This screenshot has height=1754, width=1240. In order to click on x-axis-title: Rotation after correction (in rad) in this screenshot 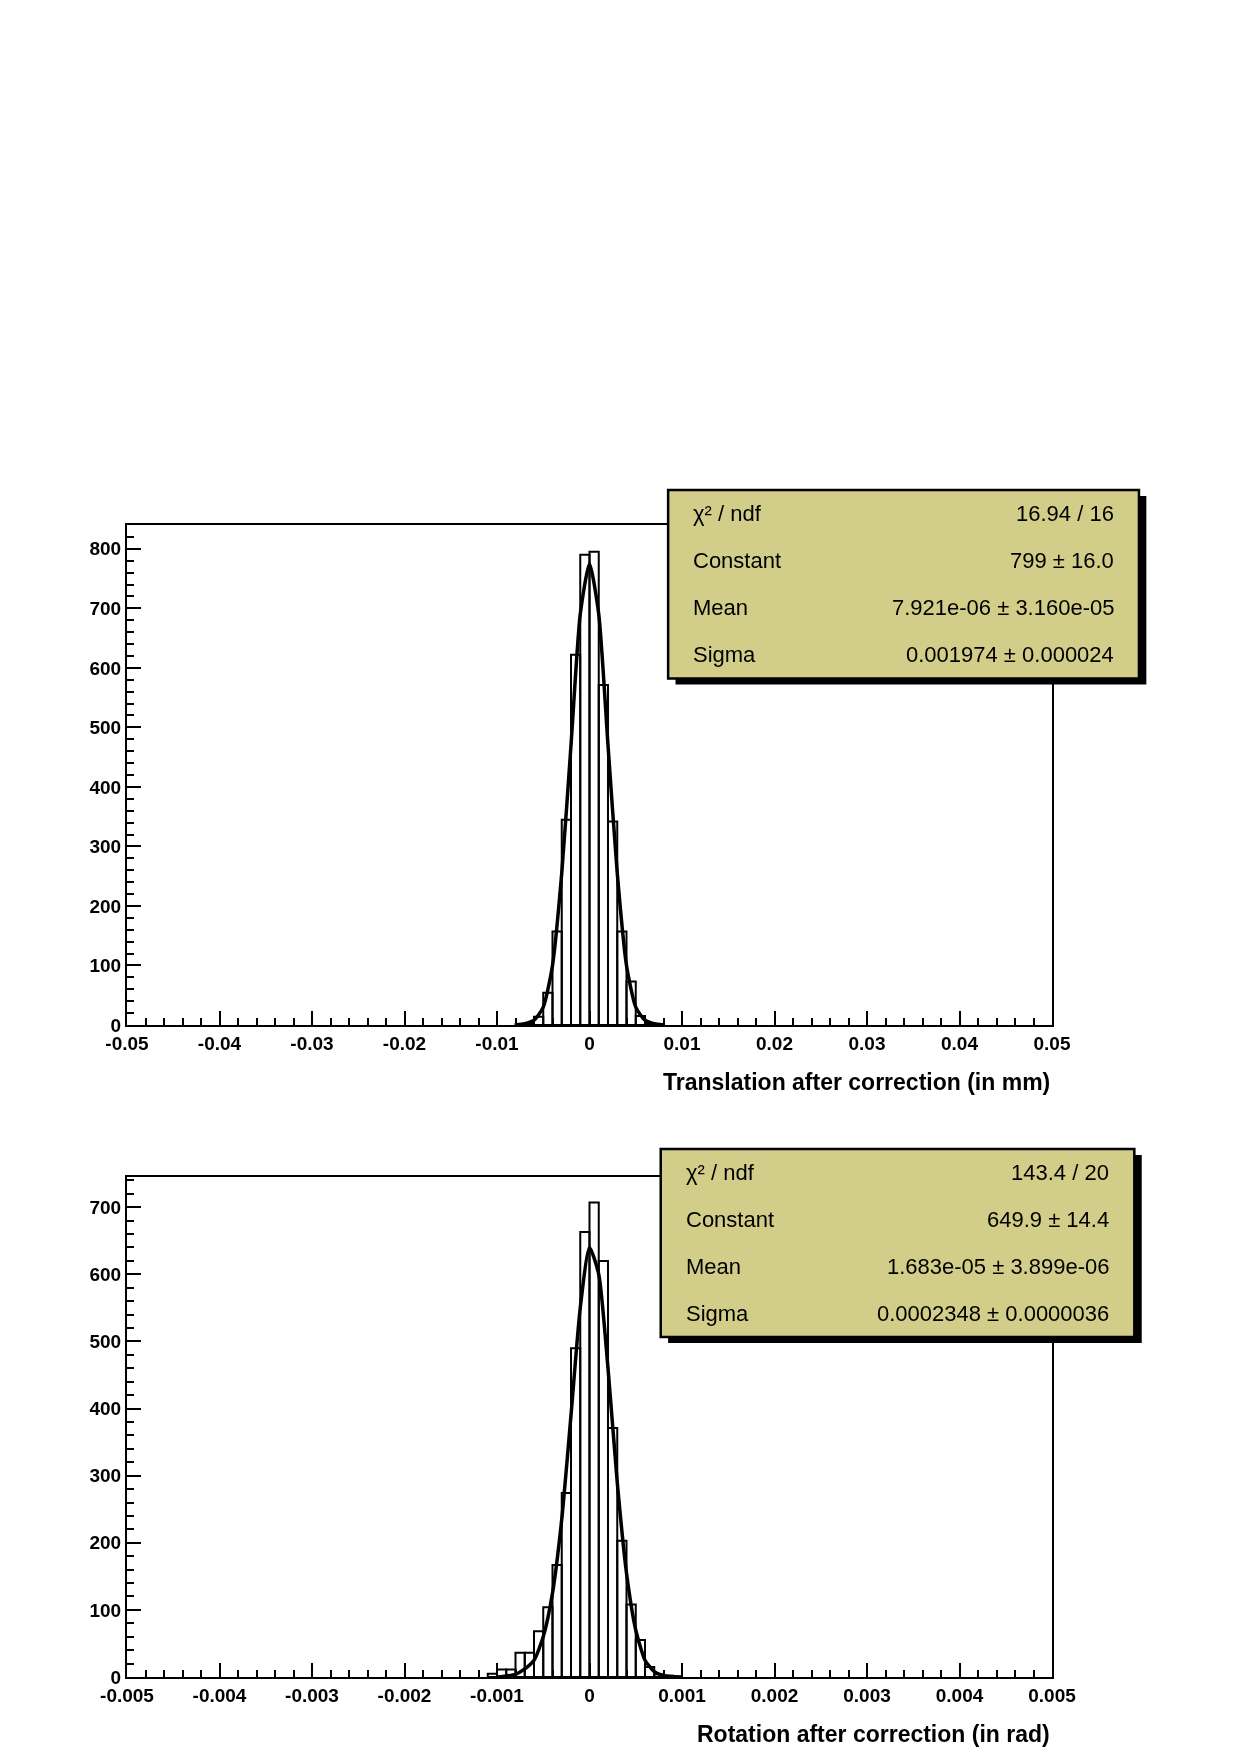, I will do `click(873, 1734)`.